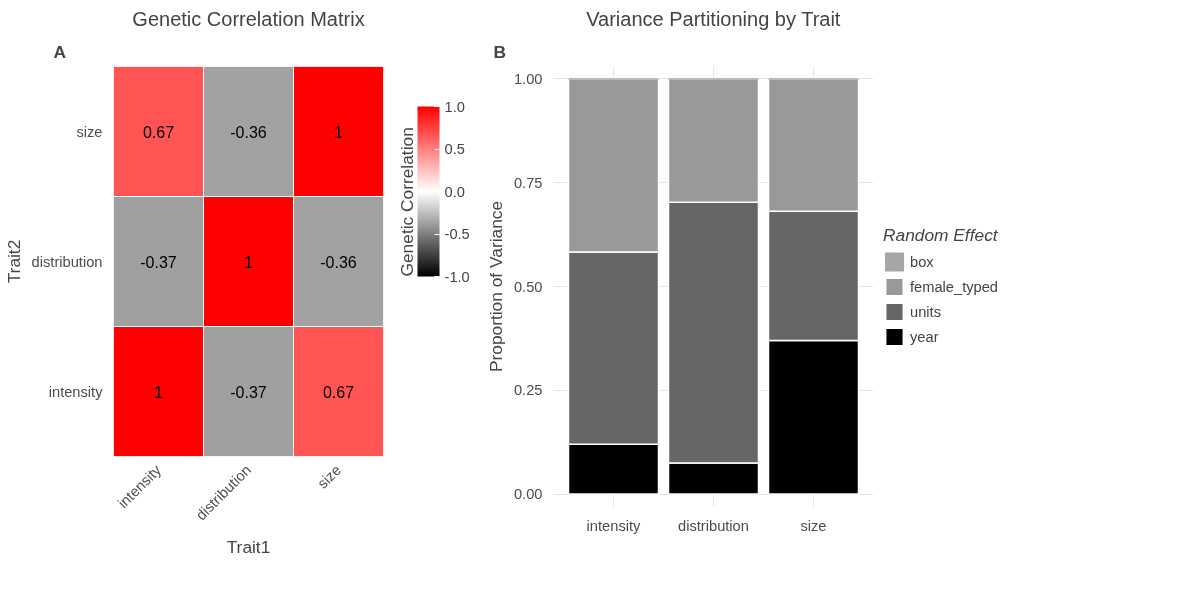  Describe the element at coordinates (454, 191) in the screenshot. I see `color-bar-label: 0.0` at that location.